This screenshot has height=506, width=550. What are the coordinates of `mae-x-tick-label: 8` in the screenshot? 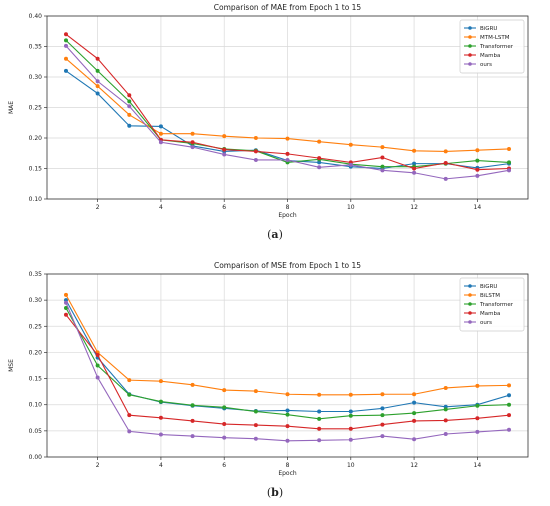 It's located at (288, 207).